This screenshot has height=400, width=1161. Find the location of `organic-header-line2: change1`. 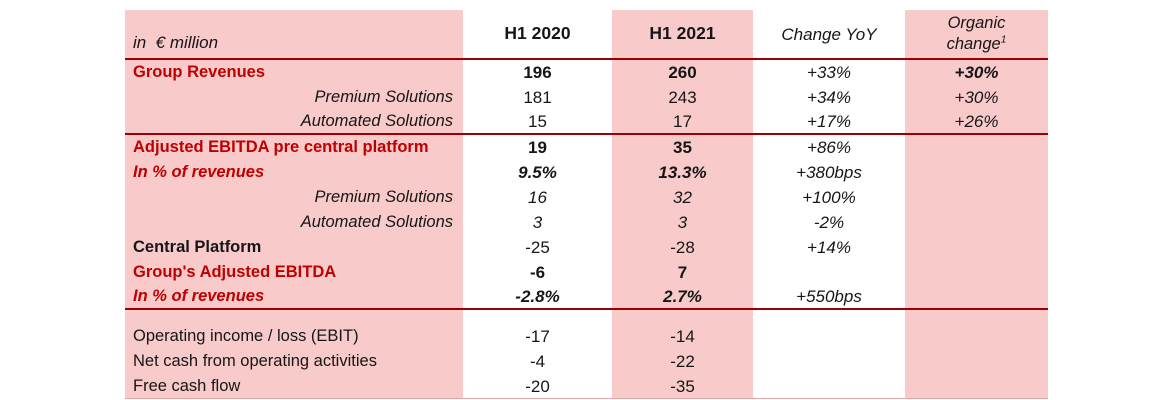

organic-header-line2: change1 is located at coordinates (977, 44).